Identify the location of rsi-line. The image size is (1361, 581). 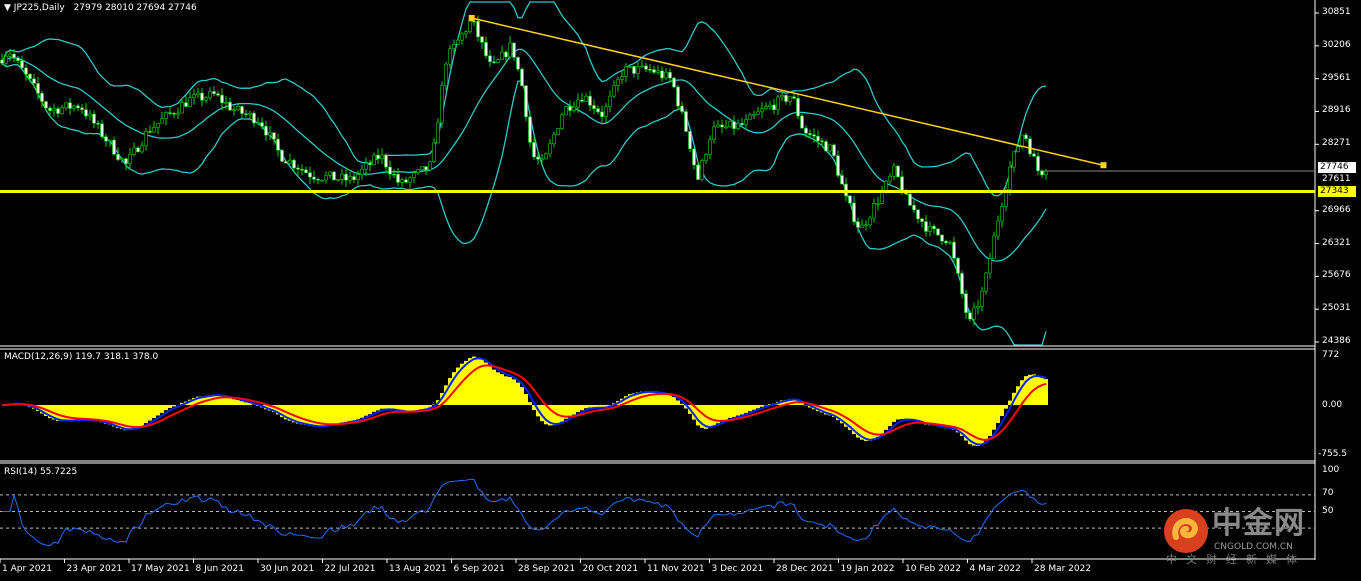
(524, 512).